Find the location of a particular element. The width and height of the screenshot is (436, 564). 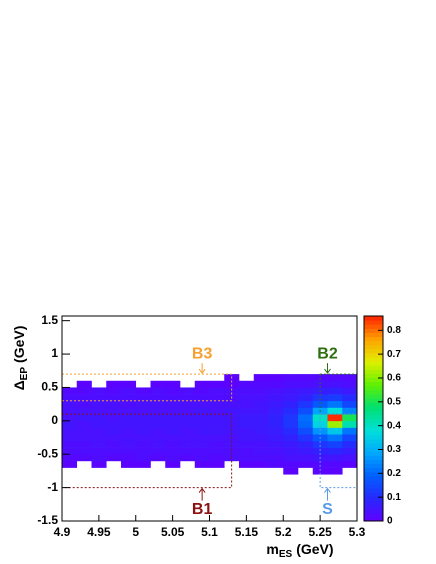

region-label: B3 is located at coordinates (202, 353).